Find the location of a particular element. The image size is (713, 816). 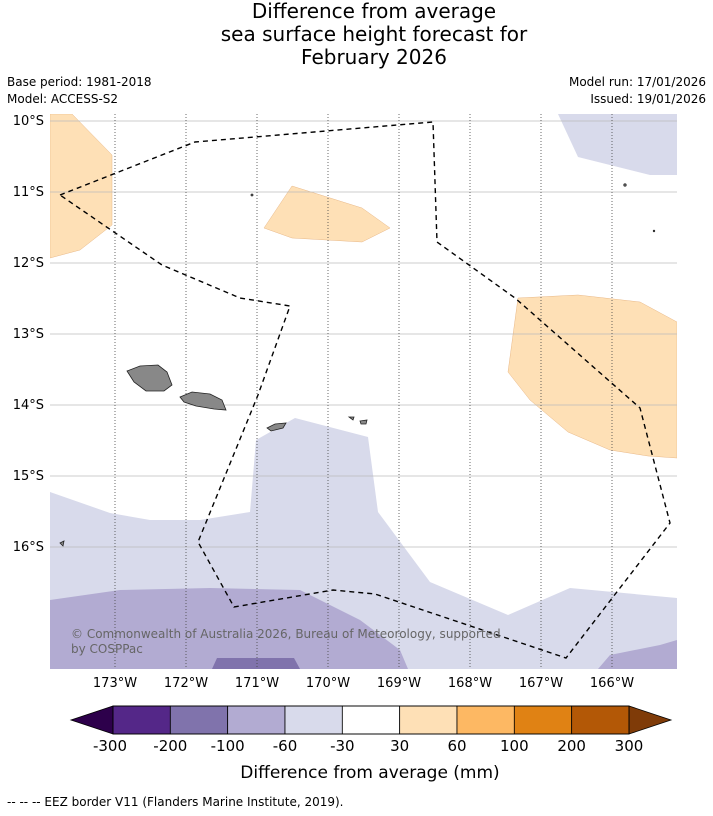

lon-label-170w: 170°W is located at coordinates (328, 683).